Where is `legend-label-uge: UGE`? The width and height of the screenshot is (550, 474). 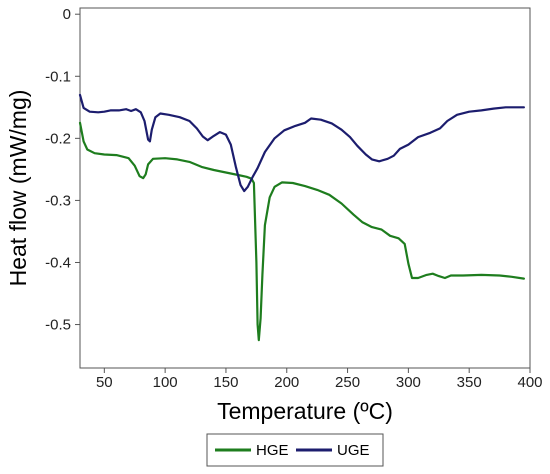
legend-label-uge: UGE is located at coordinates (353, 450).